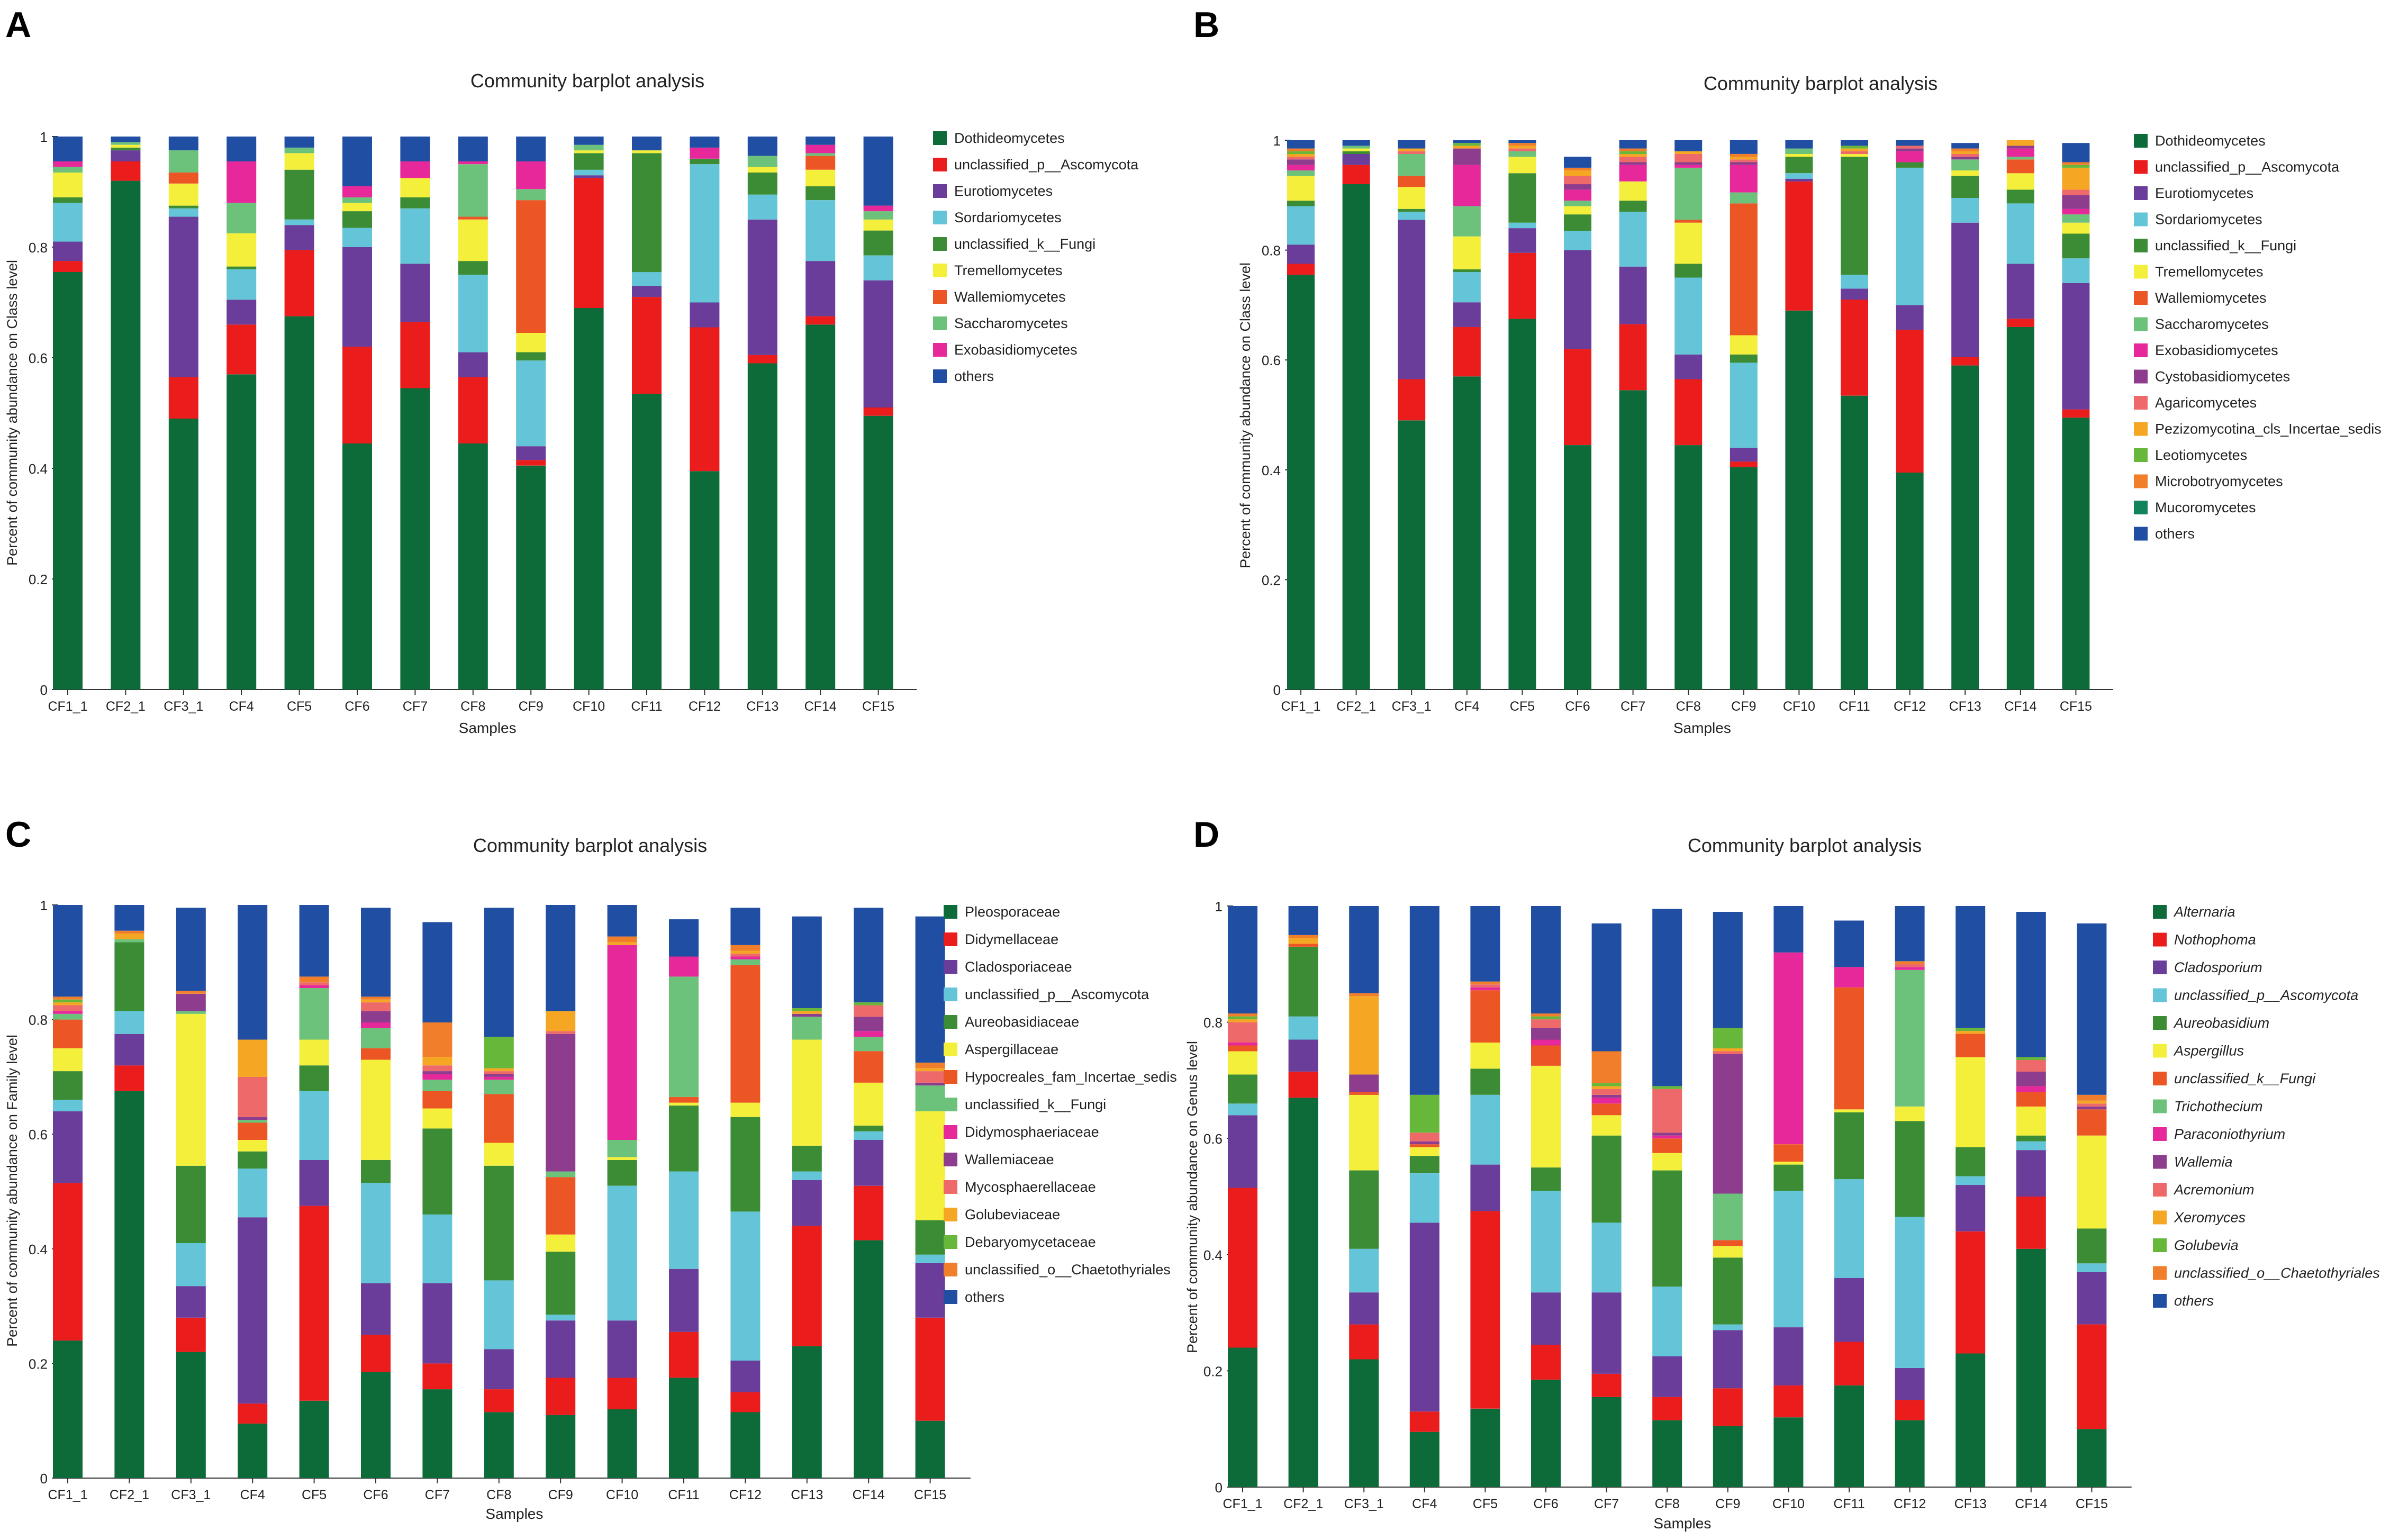  What do you see at coordinates (2195, 507) in the screenshot?
I see `legend-item: Mucoromycetes` at bounding box center [2195, 507].